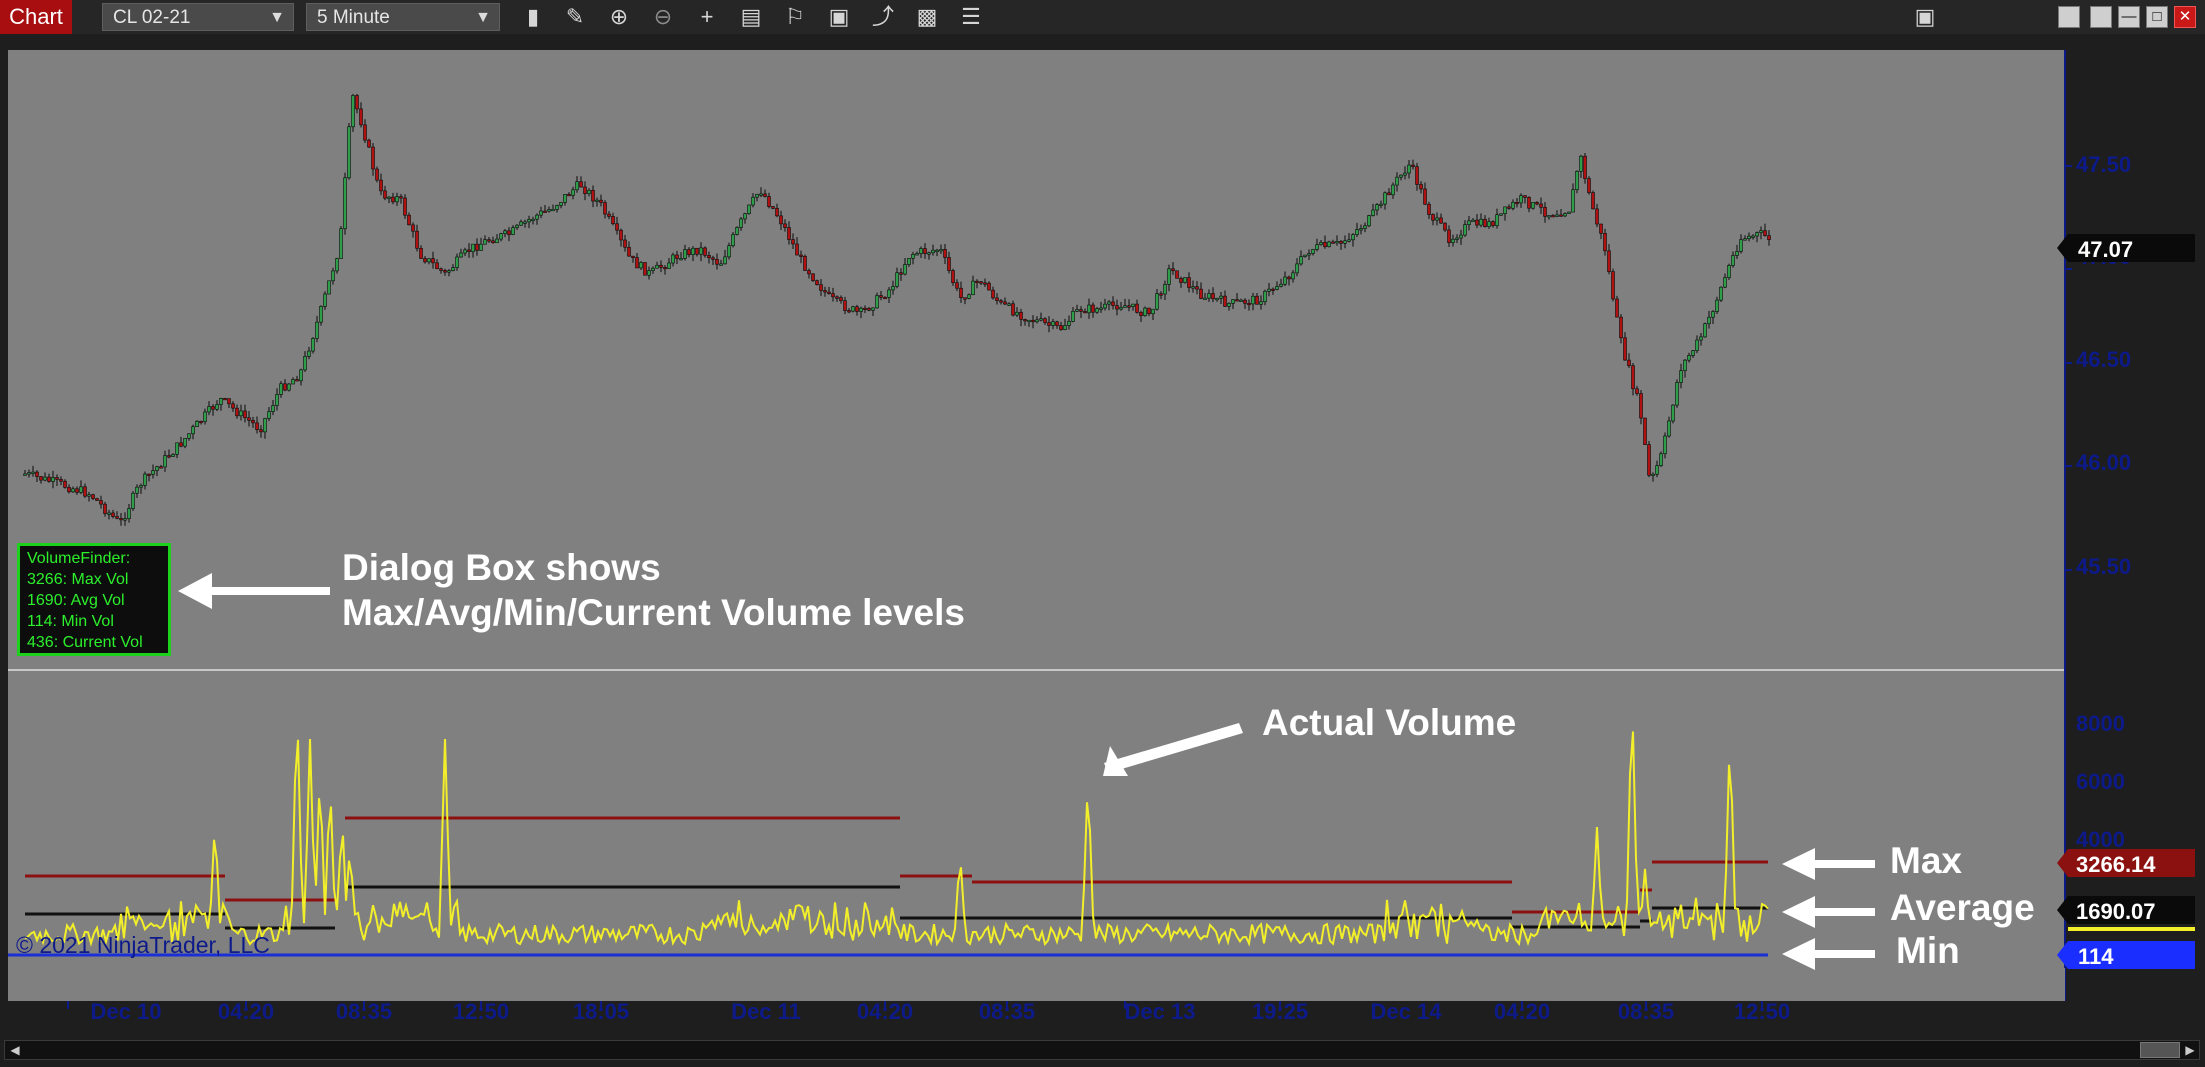  Describe the element at coordinates (619, 16) in the screenshot. I see `zoom-in-icon: ⊕` at that location.